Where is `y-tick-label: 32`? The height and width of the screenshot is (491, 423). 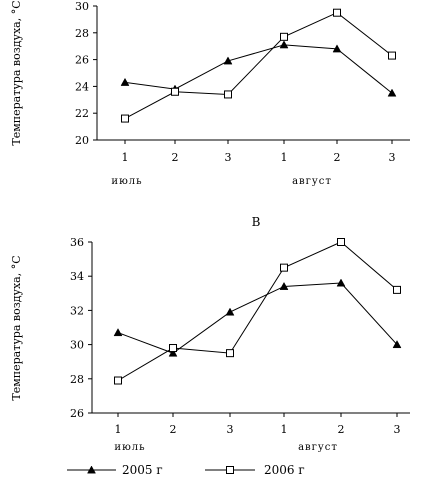
y-tick-label: 32 is located at coordinates (77, 310).